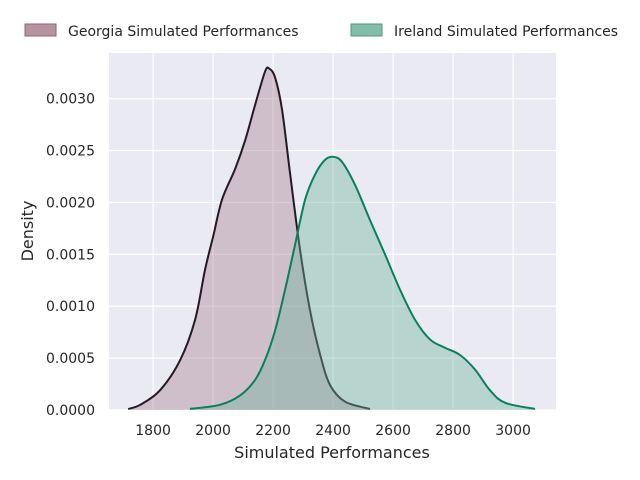 Image resolution: width=640 pixels, height=480 pixels. Describe the element at coordinates (70, 359) in the screenshot. I see `y-tick-label: 0.0005` at that location.